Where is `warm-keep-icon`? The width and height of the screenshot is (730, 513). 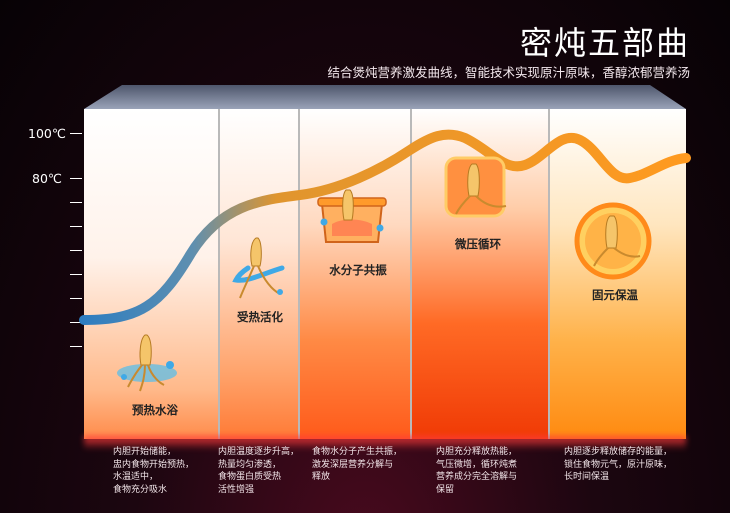 warm-keep-icon is located at coordinates (613, 241).